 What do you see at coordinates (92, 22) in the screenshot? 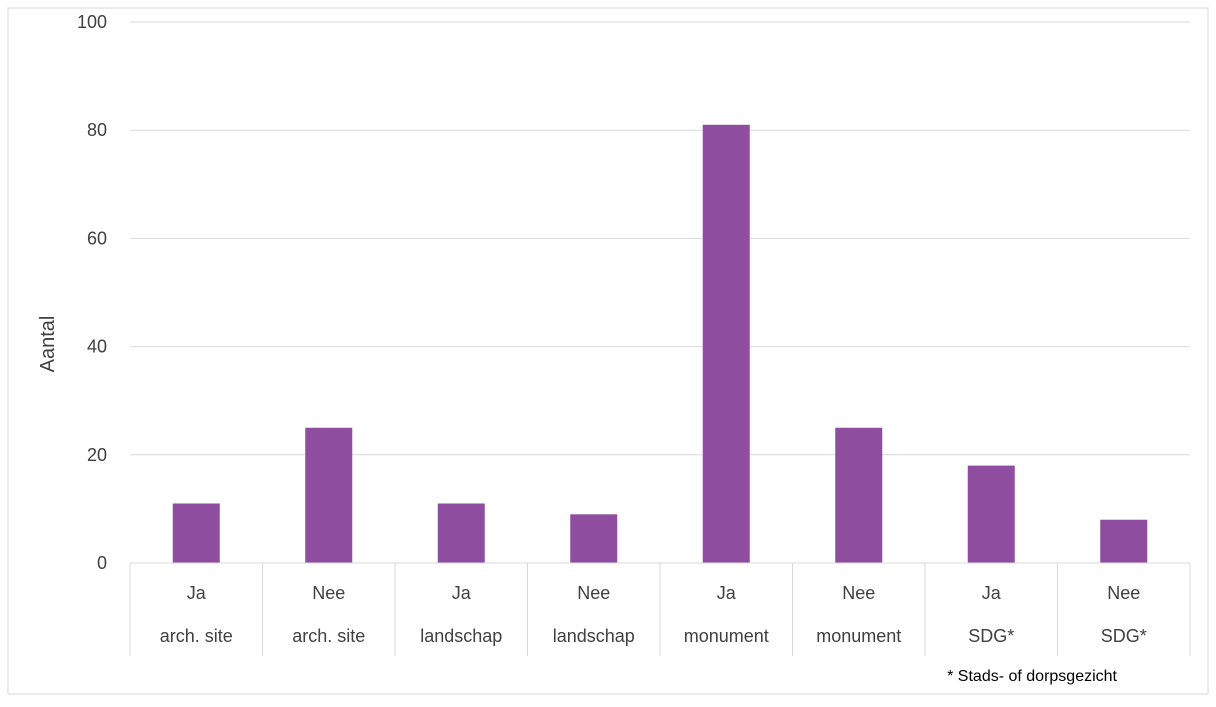
I see `y-tick-label: 100` at bounding box center [92, 22].